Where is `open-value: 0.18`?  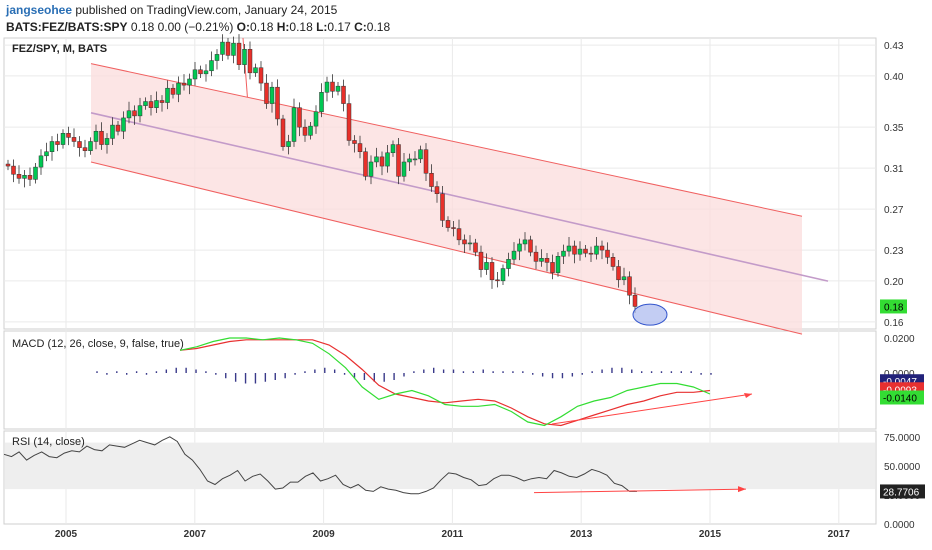 open-value: 0.18 is located at coordinates (262, 27).